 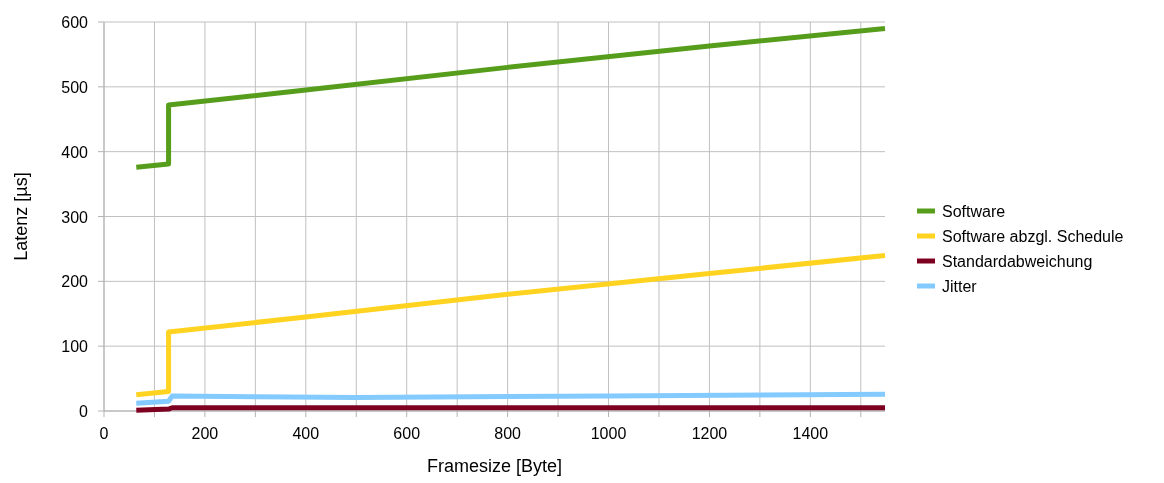 I want to click on y-tick-label: 0, so click(x=84, y=411).